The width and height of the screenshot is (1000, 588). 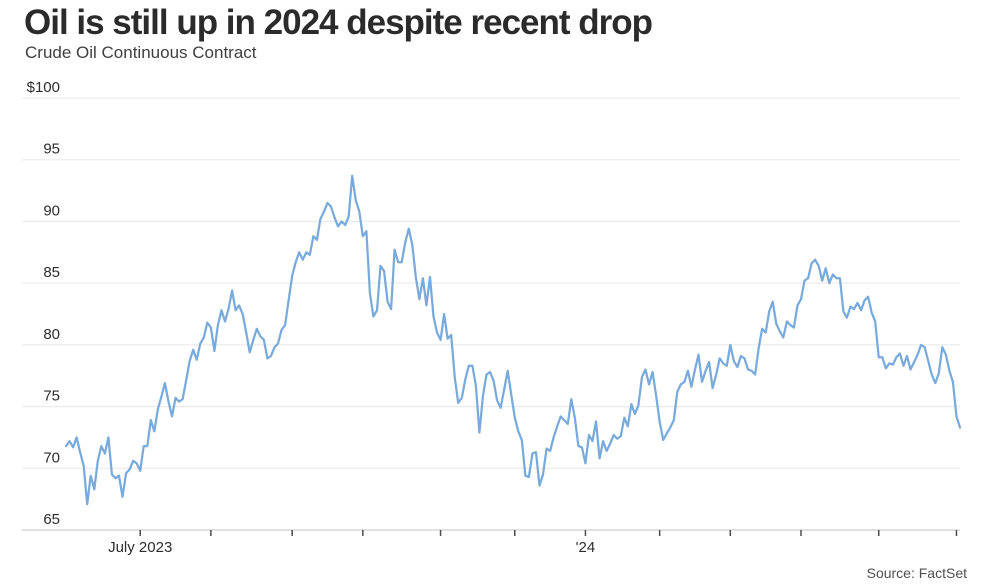 I want to click on chart-subtitle: Crude Oil Continuous Contract, so click(x=141, y=52).